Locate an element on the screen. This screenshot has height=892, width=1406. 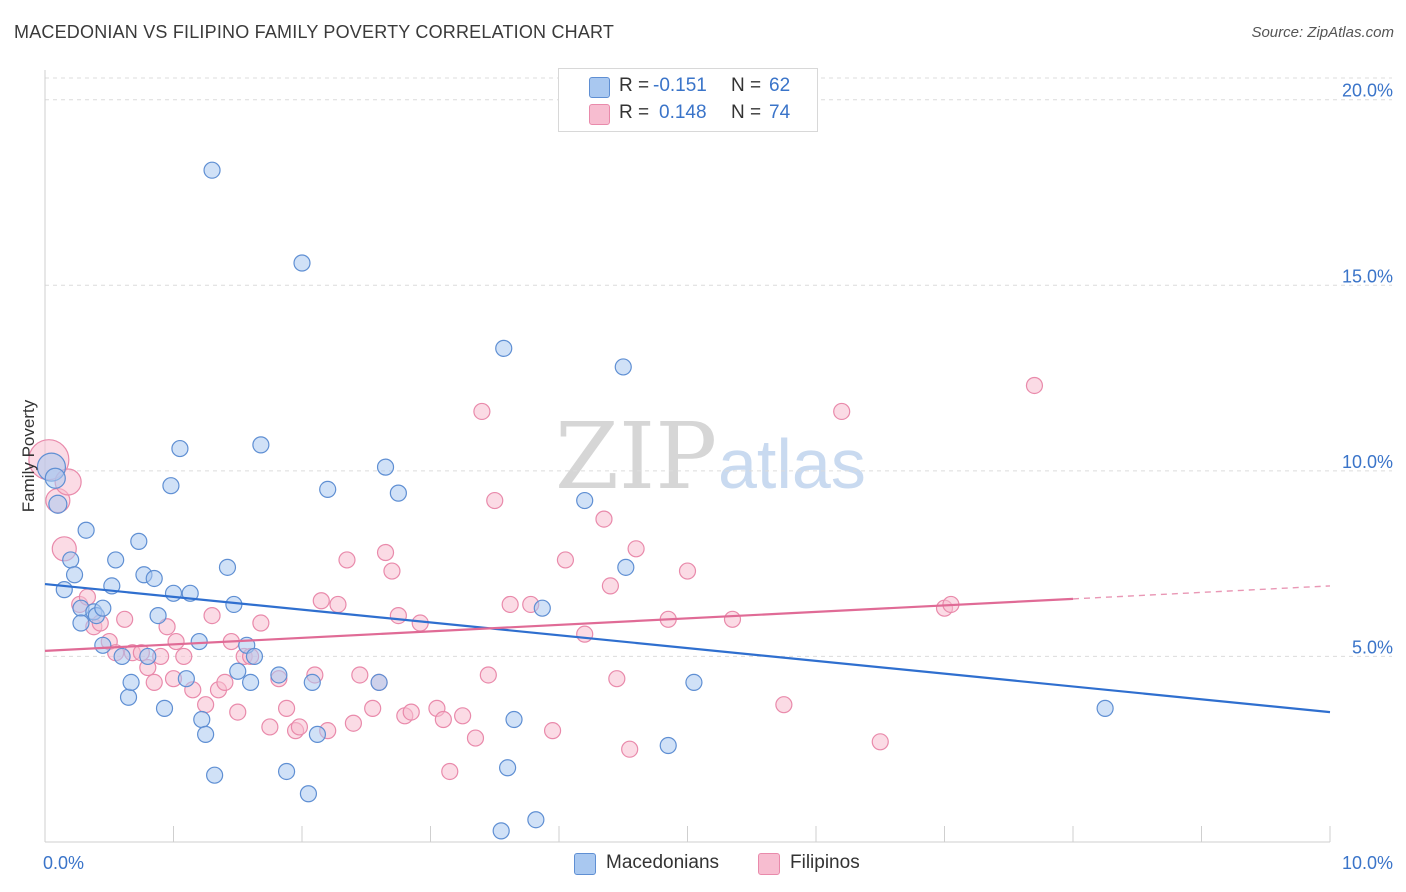
y-axis-label: Family Poverty is located at coordinates (28, 455).